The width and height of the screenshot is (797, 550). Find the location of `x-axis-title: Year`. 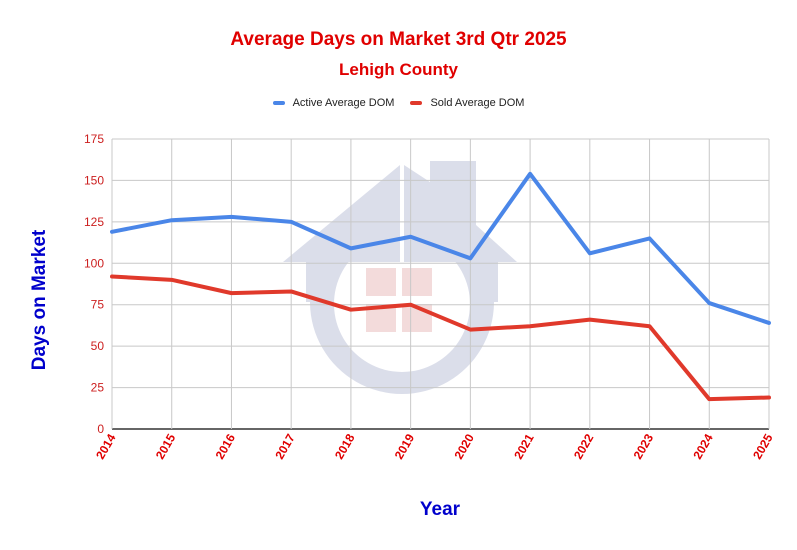

x-axis-title: Year is located at coordinates (440, 509).